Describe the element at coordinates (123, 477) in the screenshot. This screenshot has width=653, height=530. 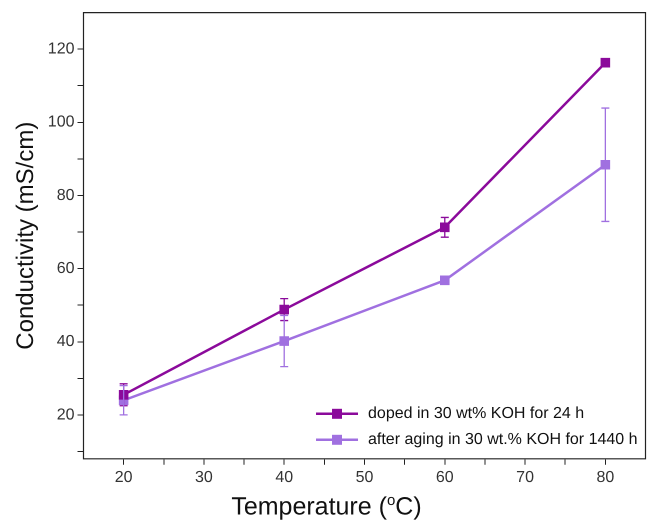
I see `x-tick-label: 20` at that location.